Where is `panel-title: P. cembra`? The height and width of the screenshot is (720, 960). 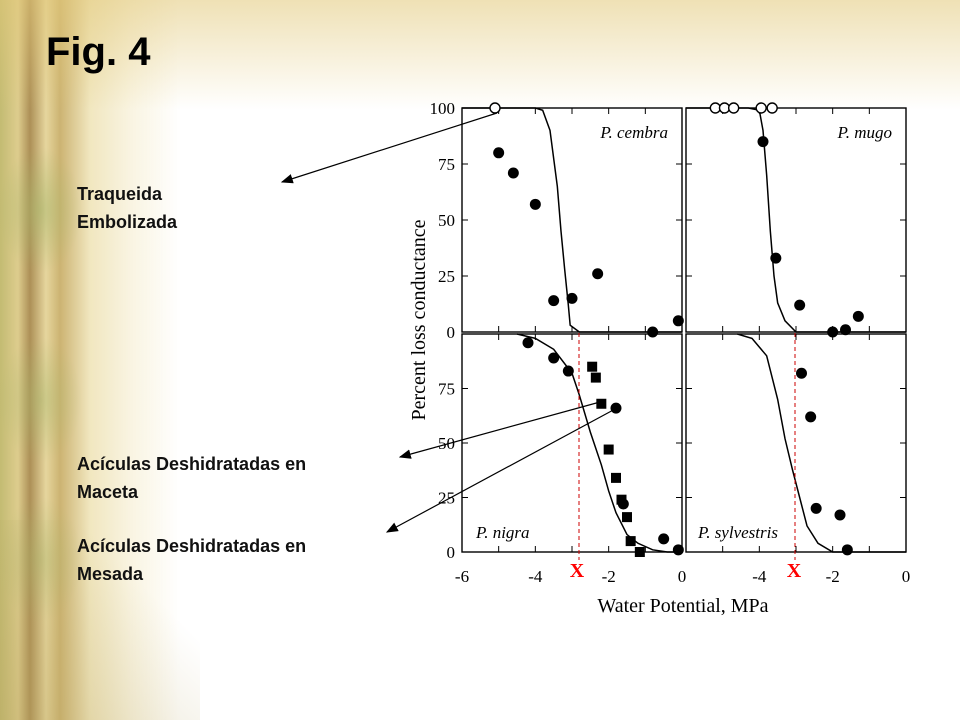
panel-title: P. cembra is located at coordinates (633, 132).